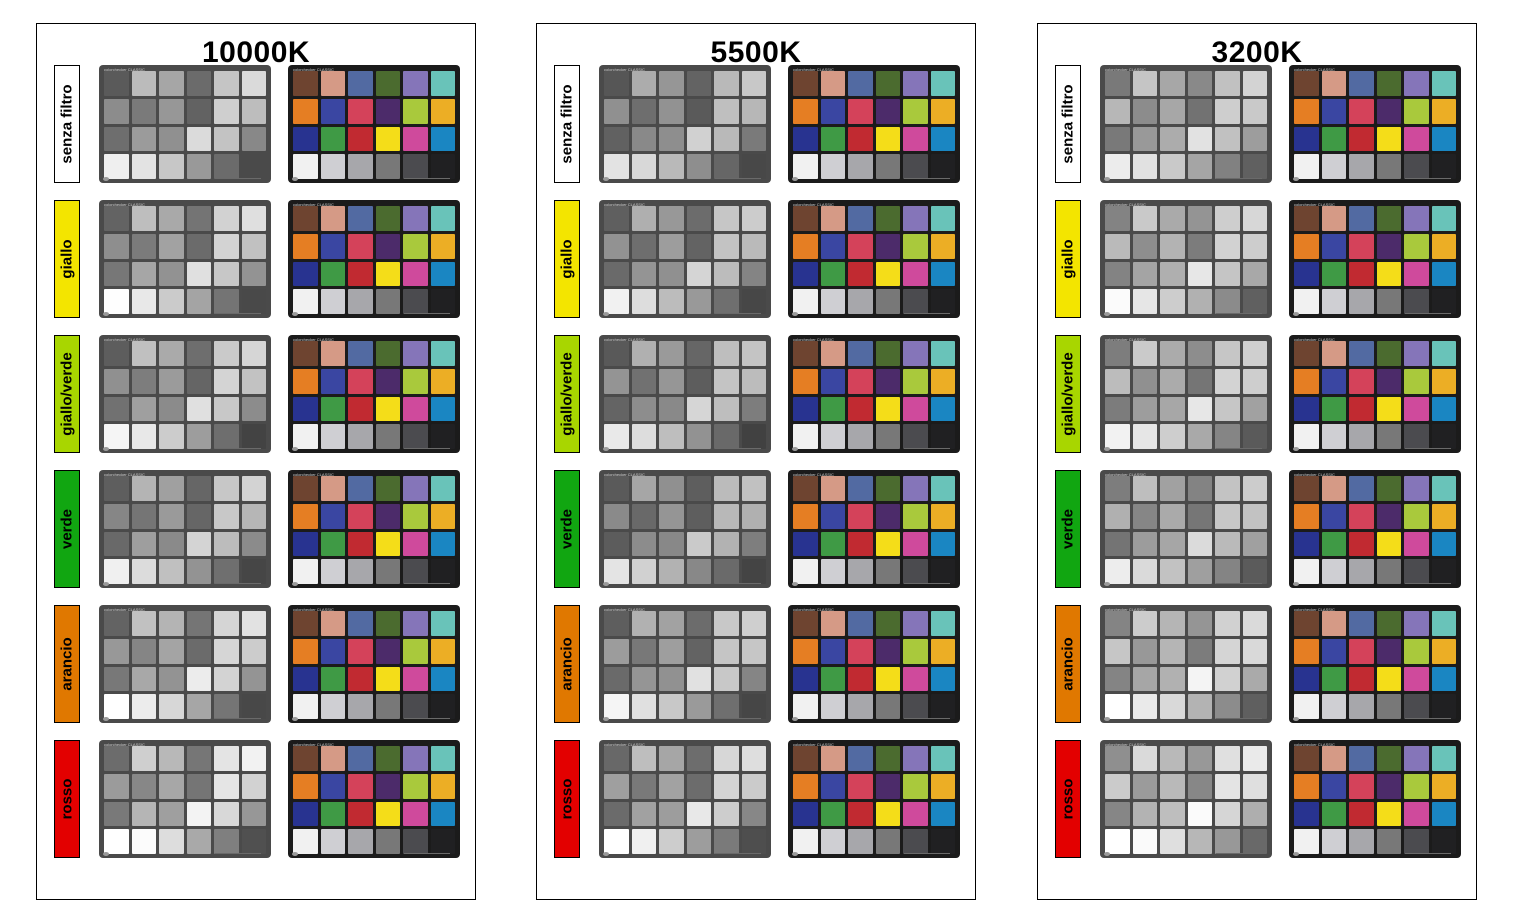 This screenshot has width=1515, height=923. I want to click on colorchecker-reference-chart: colorchecker CLASSIC, so click(1375, 529).